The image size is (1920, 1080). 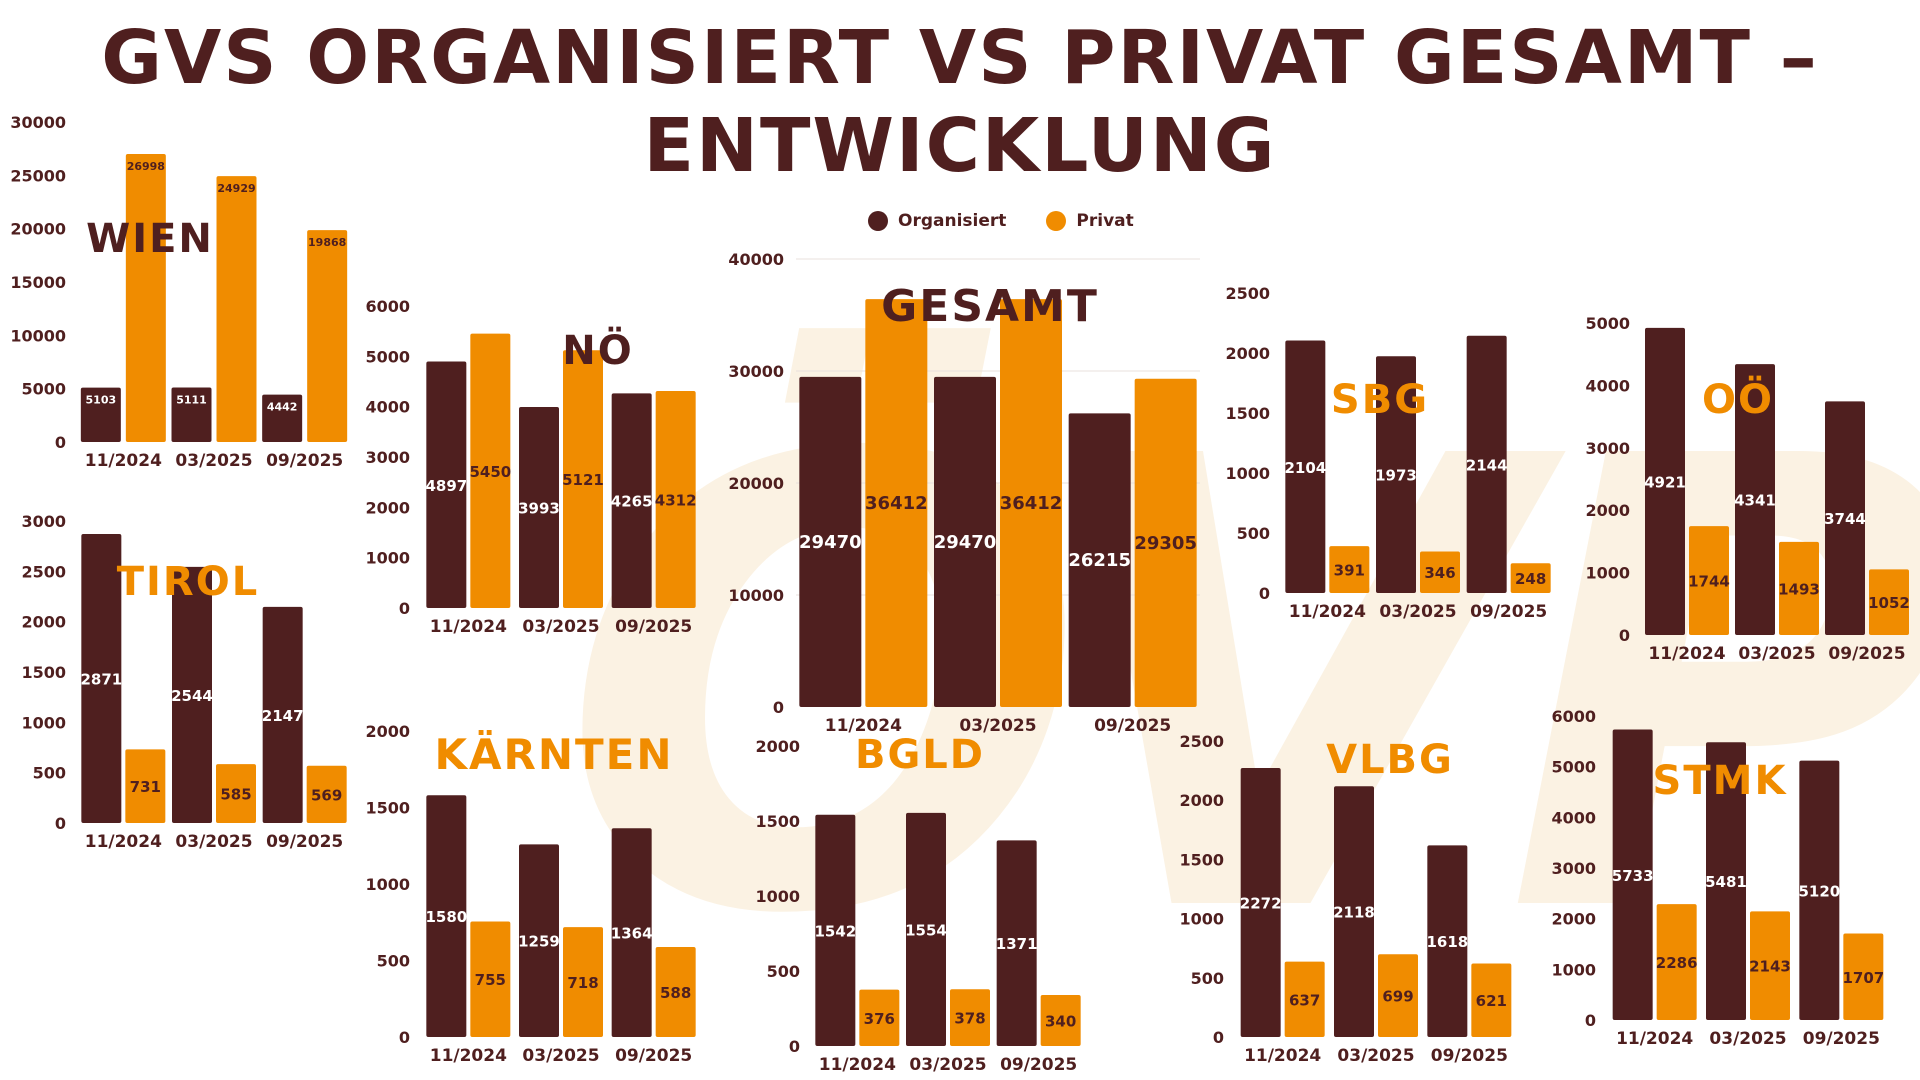 I want to click on data-label: 36412, so click(x=1031, y=503).